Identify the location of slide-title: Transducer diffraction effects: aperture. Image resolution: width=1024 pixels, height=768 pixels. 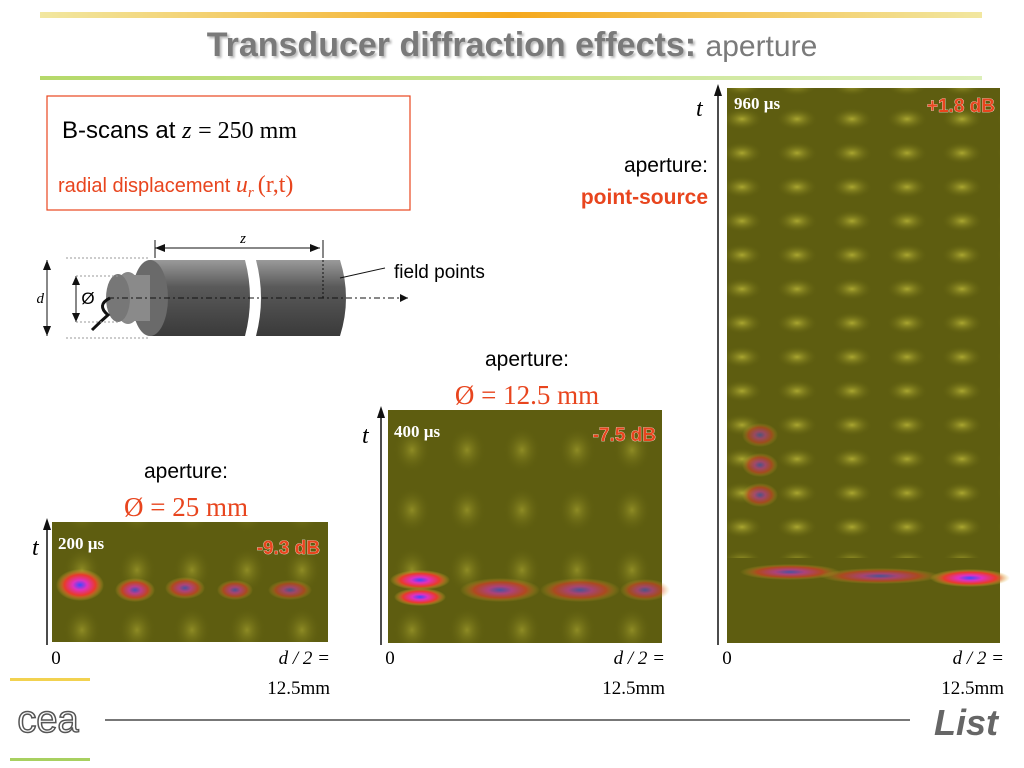
(512, 45).